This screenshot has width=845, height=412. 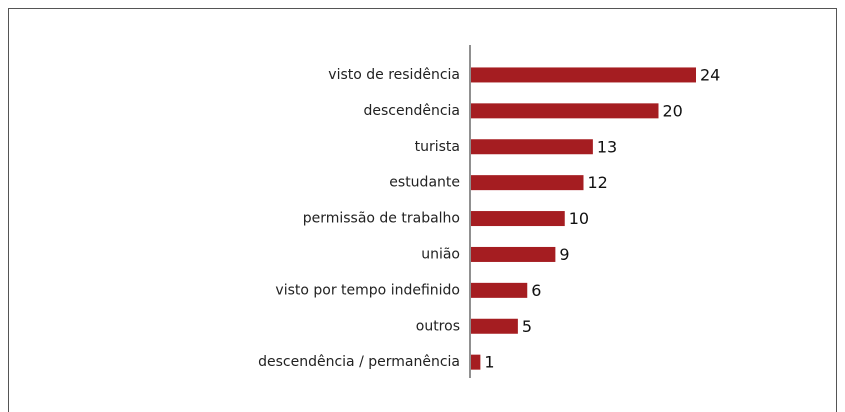 I want to click on category-label: outros, so click(x=438, y=326).